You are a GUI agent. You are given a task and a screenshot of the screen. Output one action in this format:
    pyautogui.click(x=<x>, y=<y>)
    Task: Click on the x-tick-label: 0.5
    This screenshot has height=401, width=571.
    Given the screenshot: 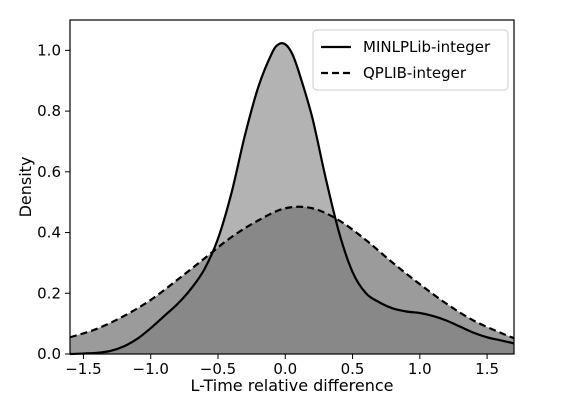 What is the action you would take?
    pyautogui.click(x=353, y=369)
    